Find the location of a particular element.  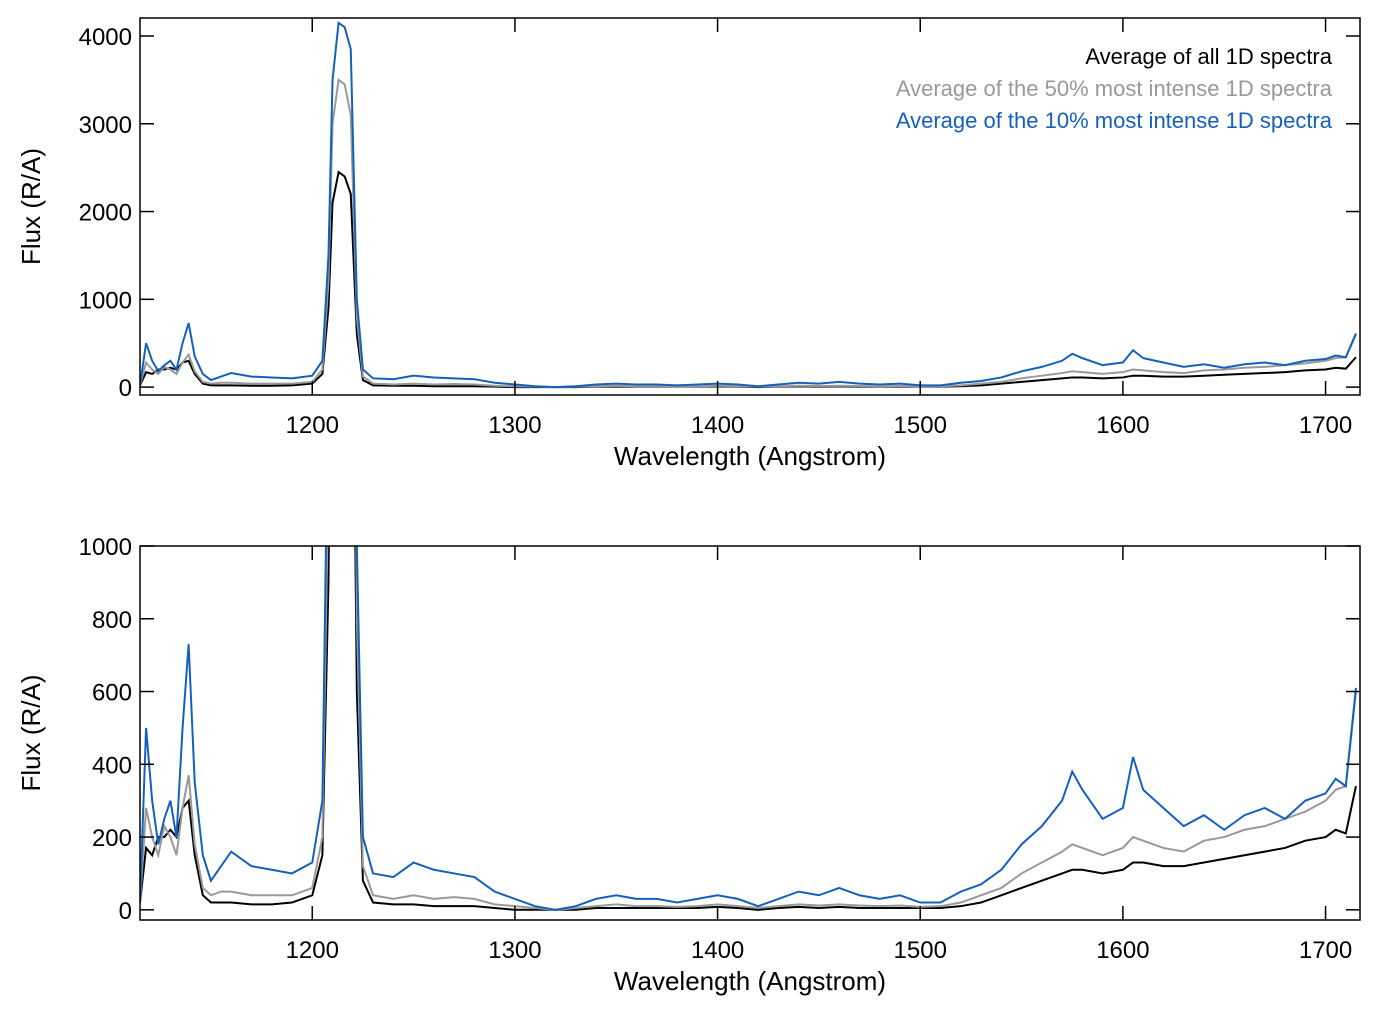

y-tick-label: 800 is located at coordinates (112, 620).